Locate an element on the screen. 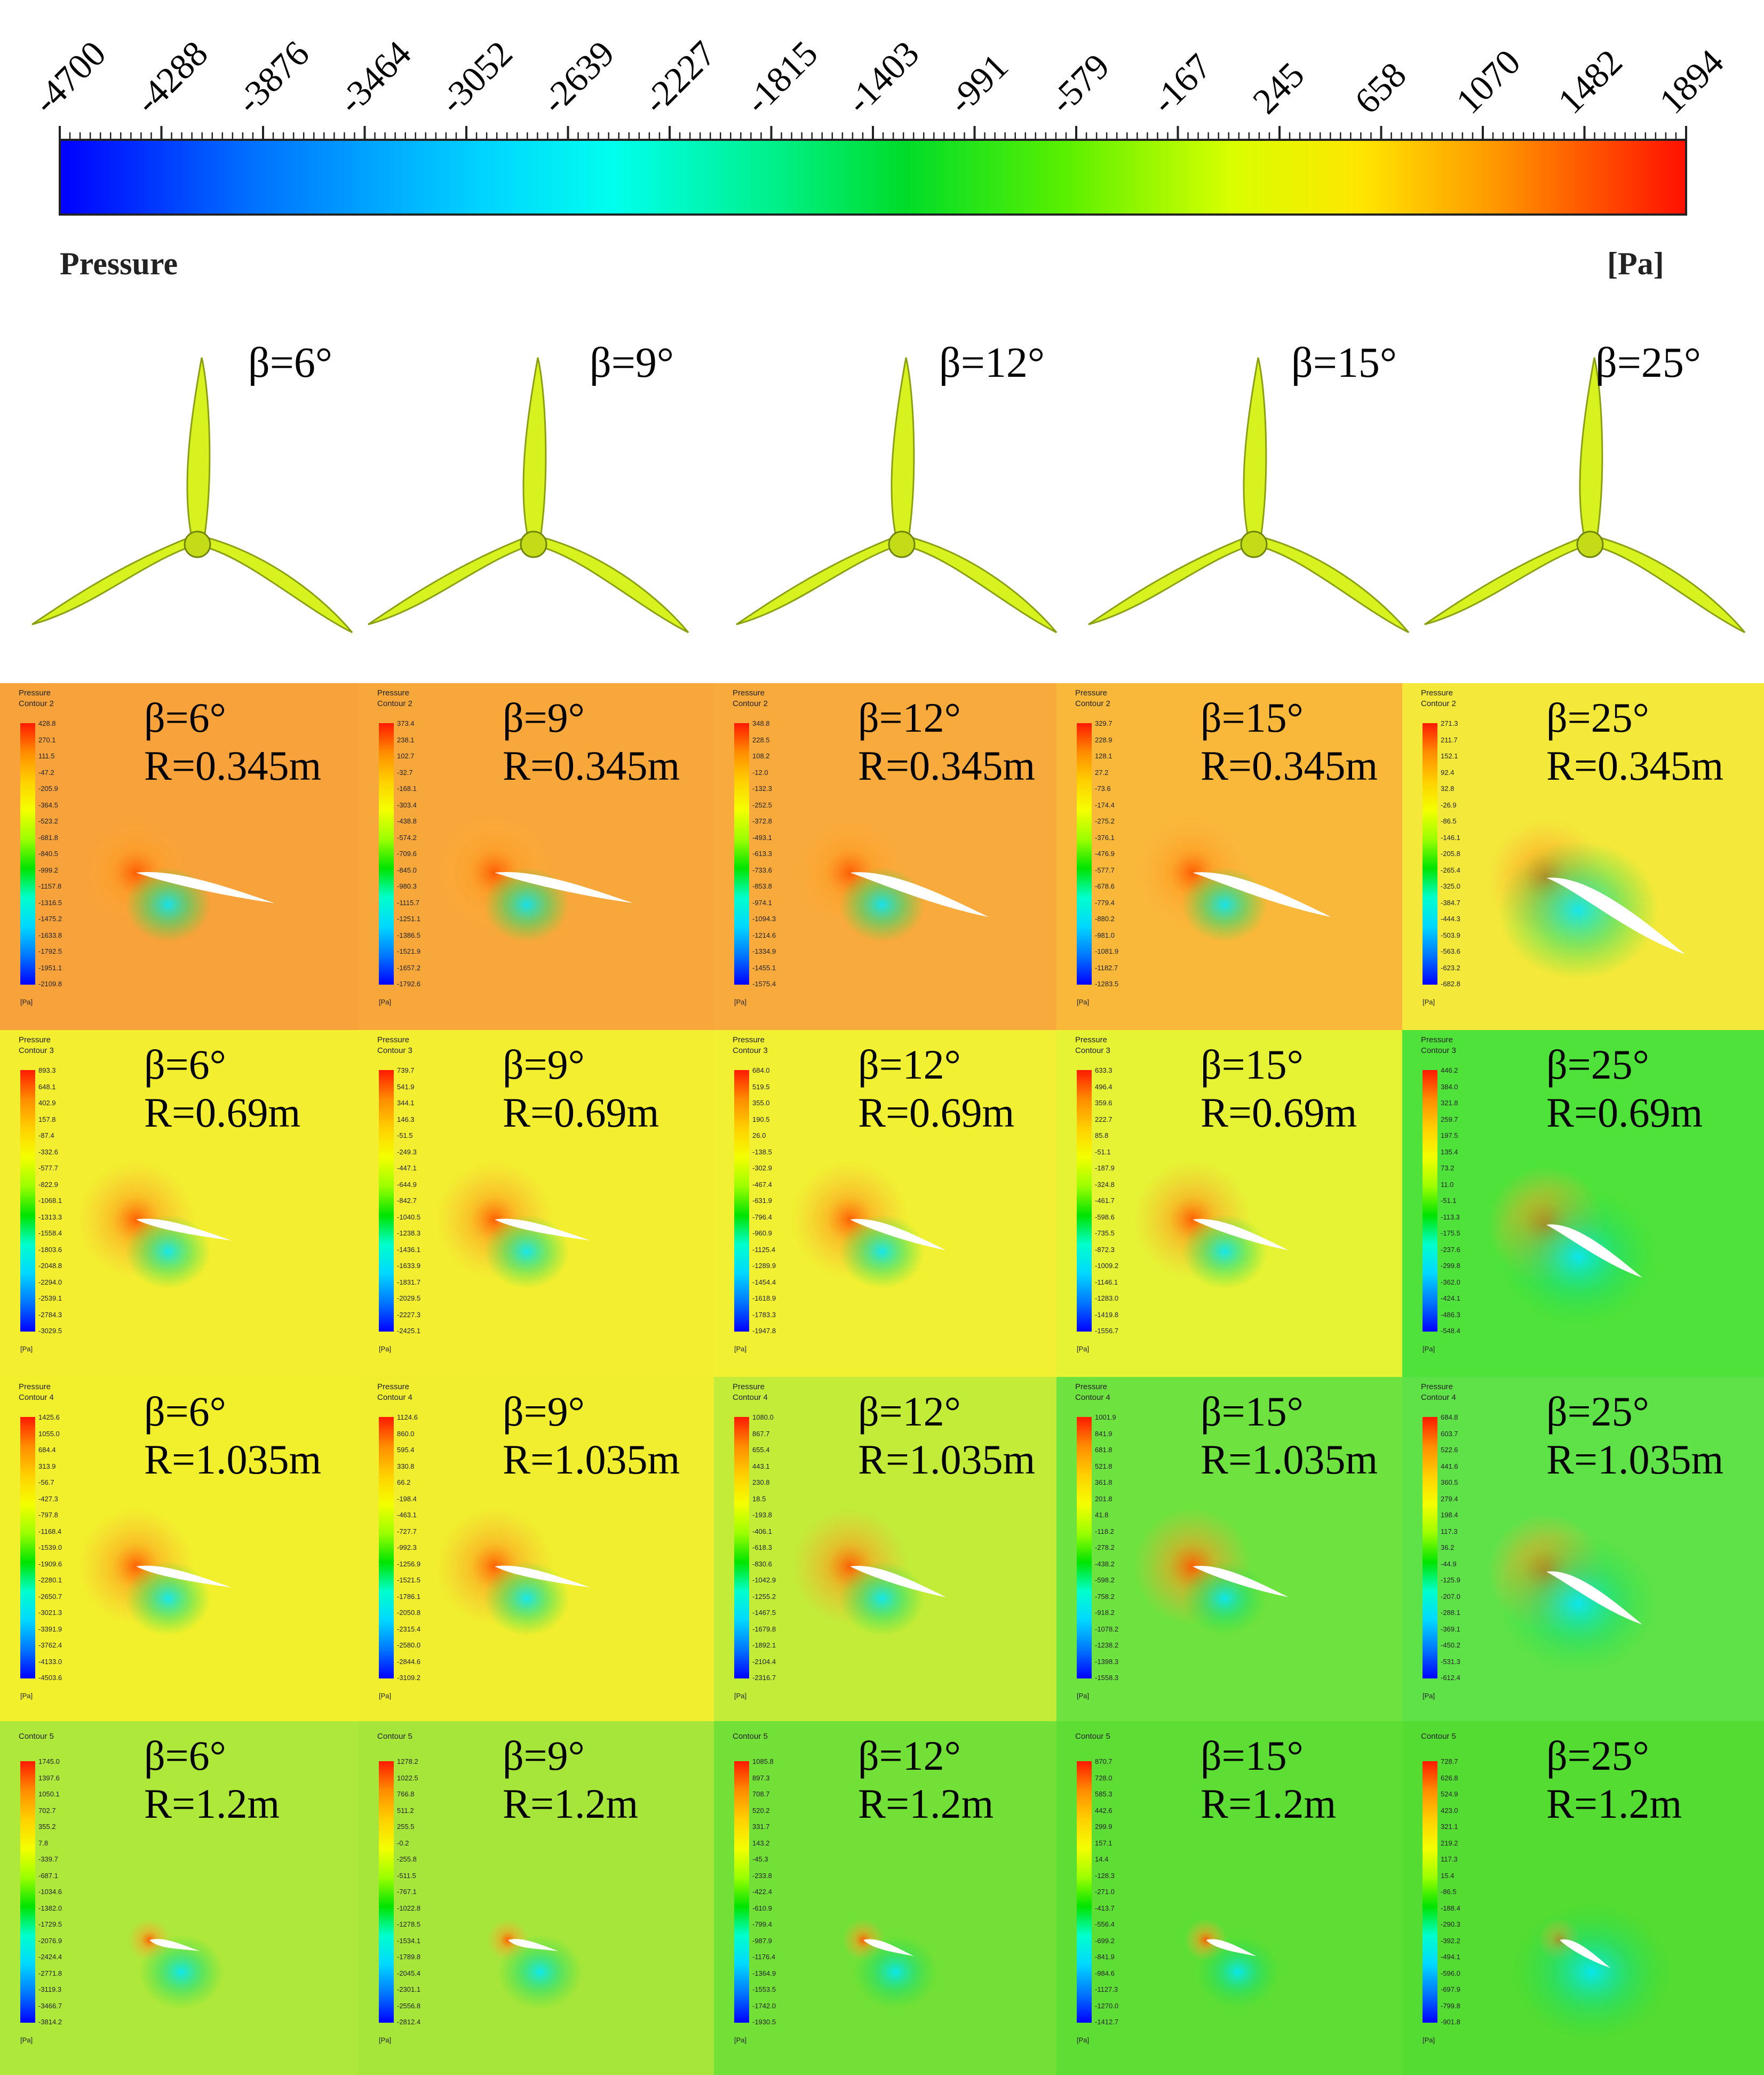 The width and height of the screenshot is (1764, 2075). radius-caption: R=0.345m is located at coordinates (1289, 765).